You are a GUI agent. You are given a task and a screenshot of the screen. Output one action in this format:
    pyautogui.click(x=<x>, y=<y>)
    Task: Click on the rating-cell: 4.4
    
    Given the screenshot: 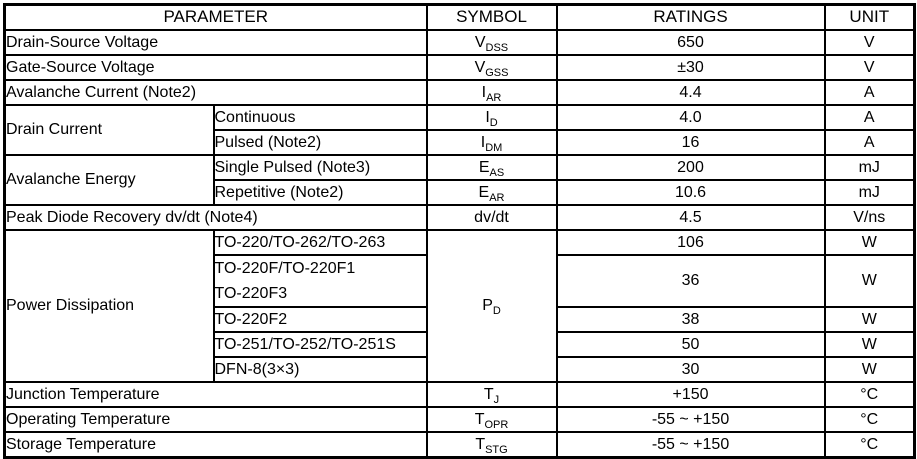 What is the action you would take?
    pyautogui.click(x=690, y=92)
    